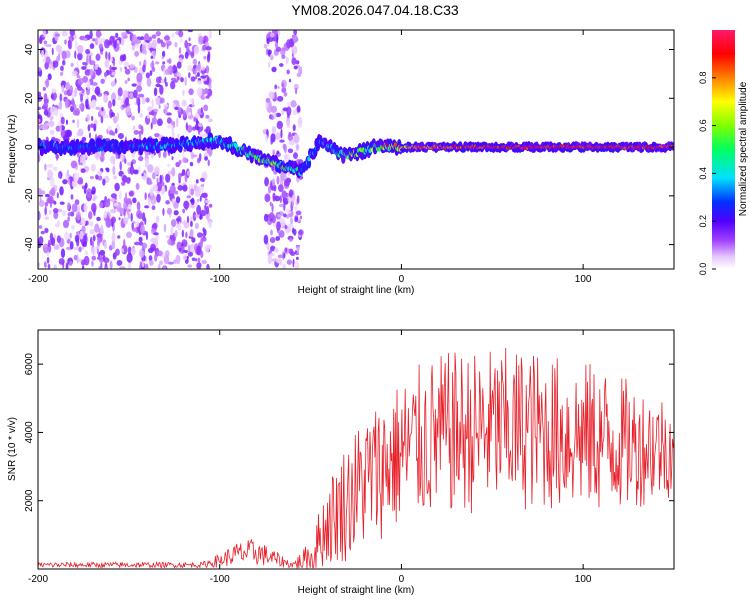 The width and height of the screenshot is (750, 600). Describe the element at coordinates (29, 147) in the screenshot. I see `spectrogram-ytick-label: 0` at that location.